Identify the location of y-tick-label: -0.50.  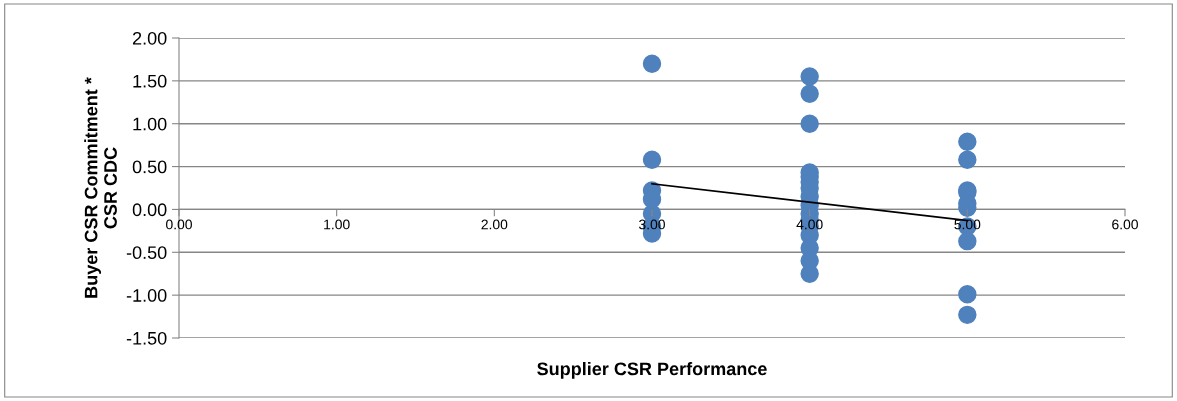
(146, 253).